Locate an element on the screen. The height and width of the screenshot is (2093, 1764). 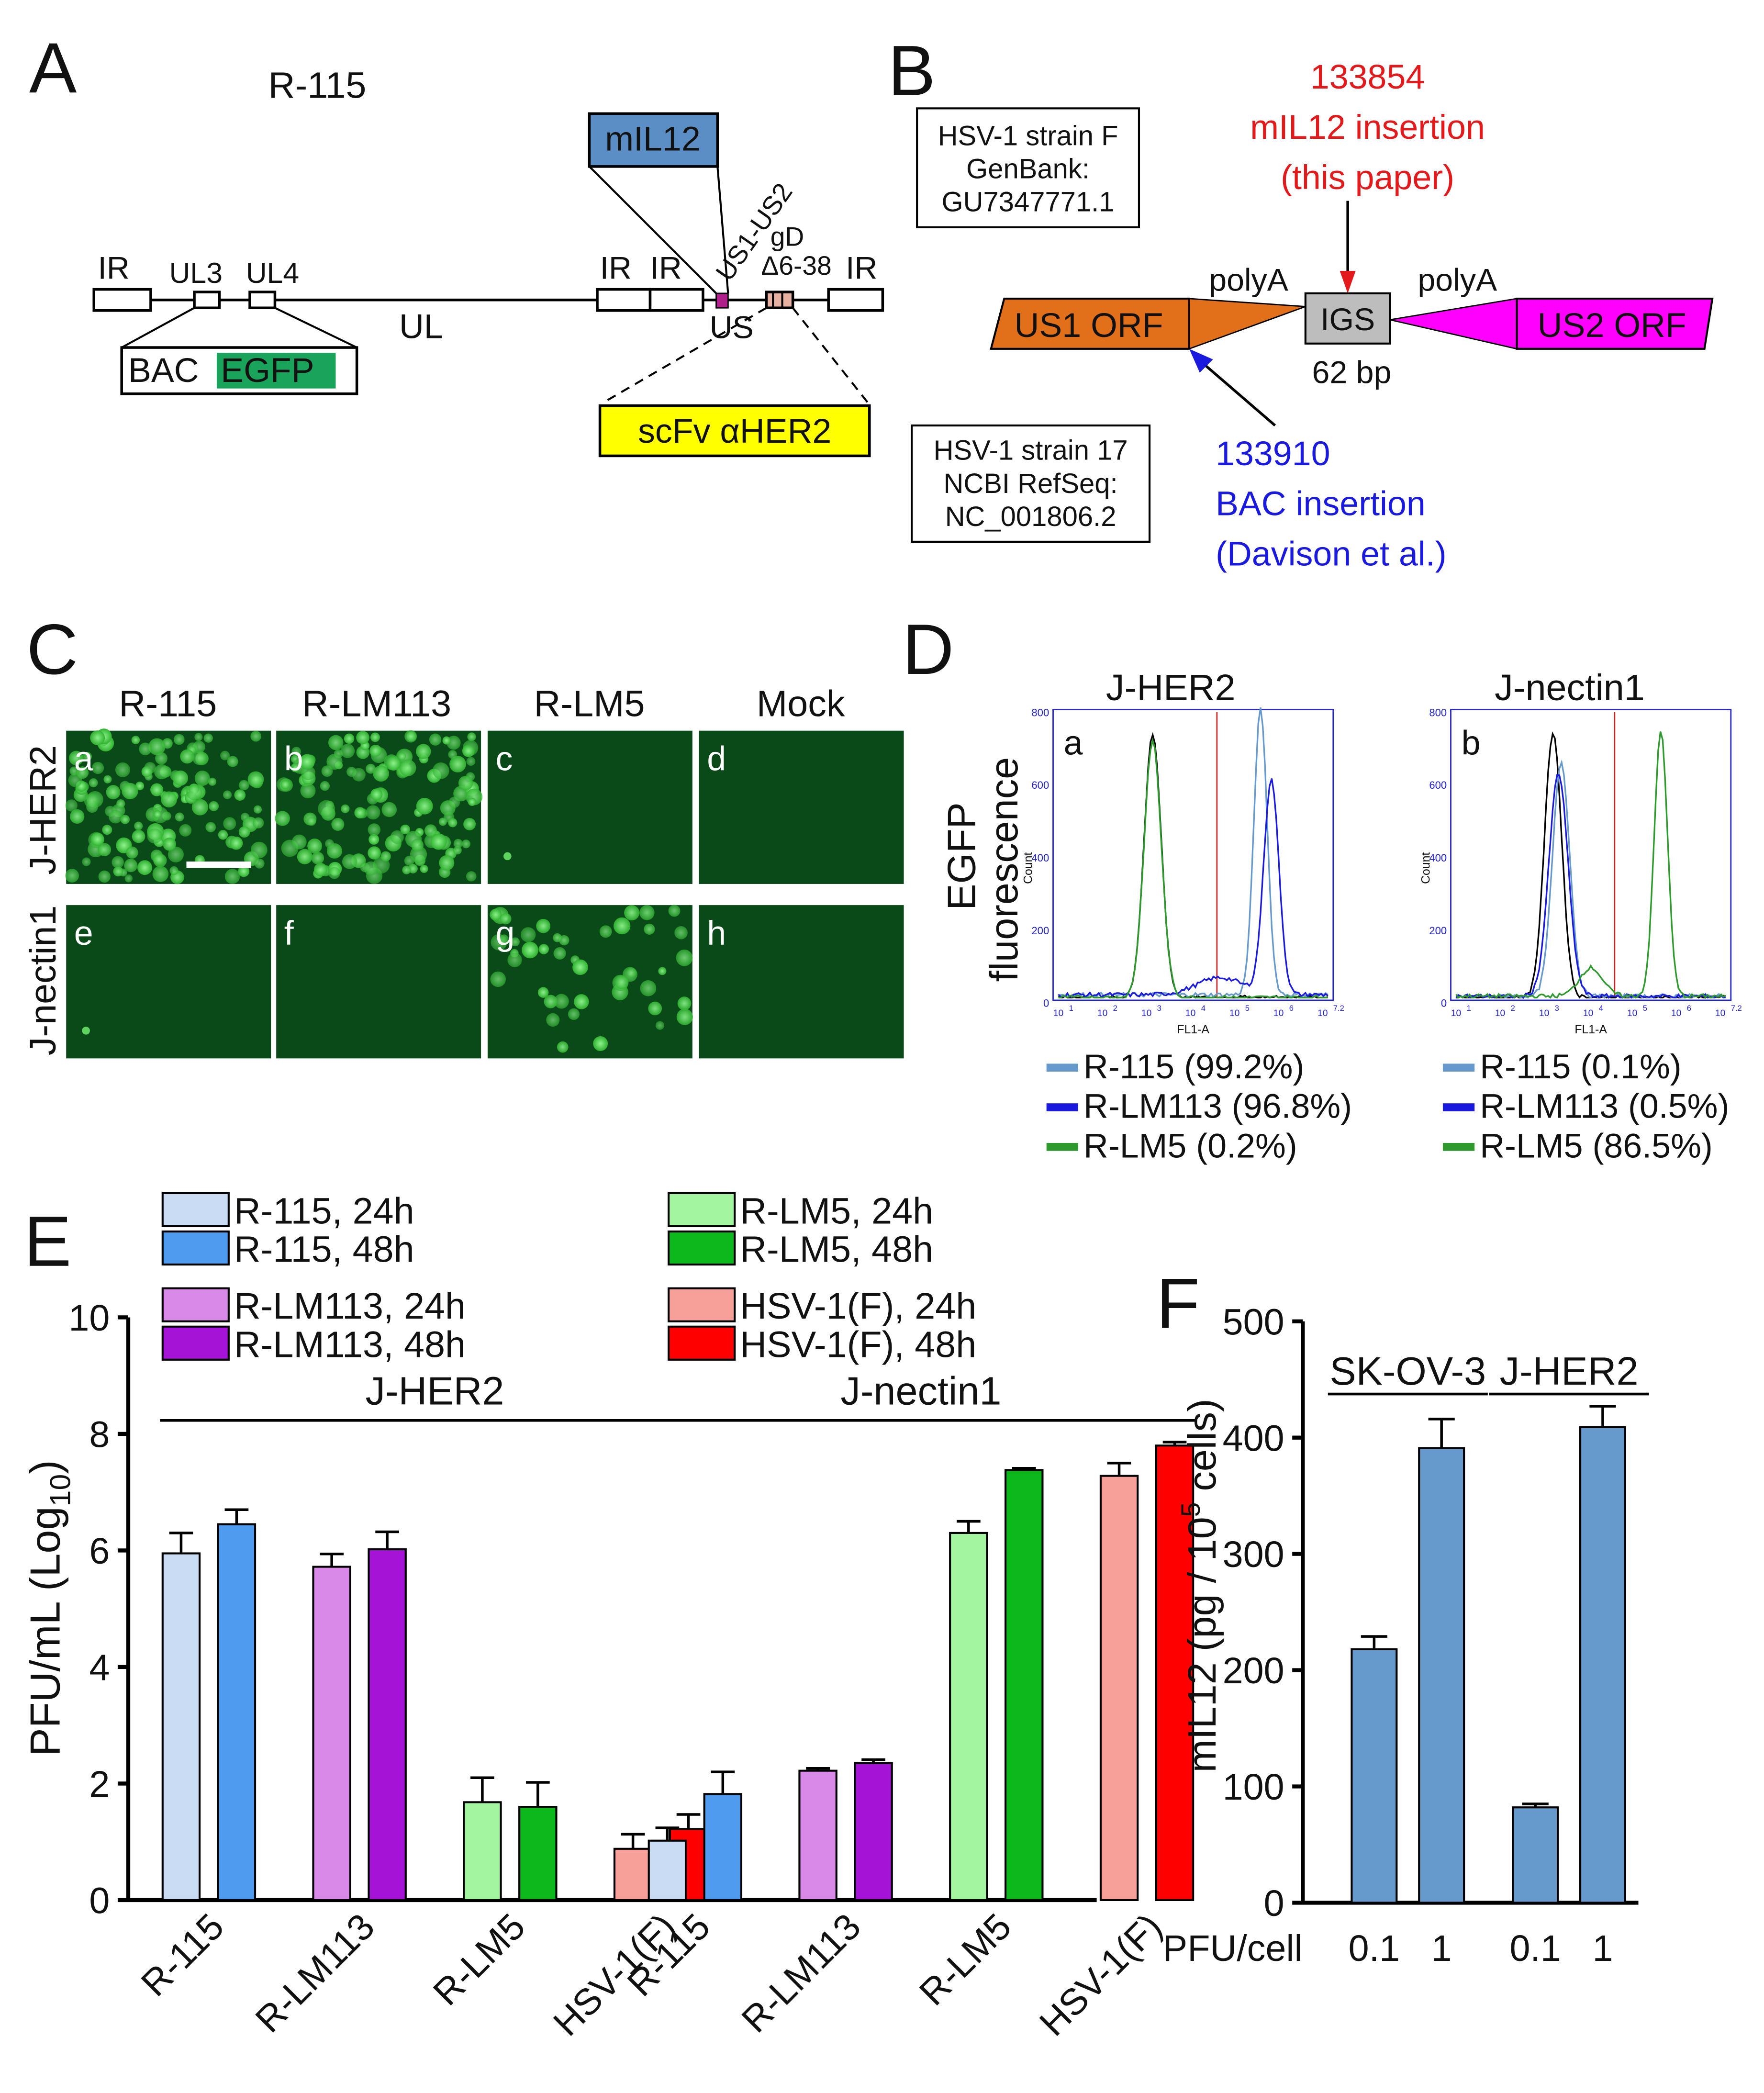
x-tick-exp: 1 is located at coordinates (1469, 1009).